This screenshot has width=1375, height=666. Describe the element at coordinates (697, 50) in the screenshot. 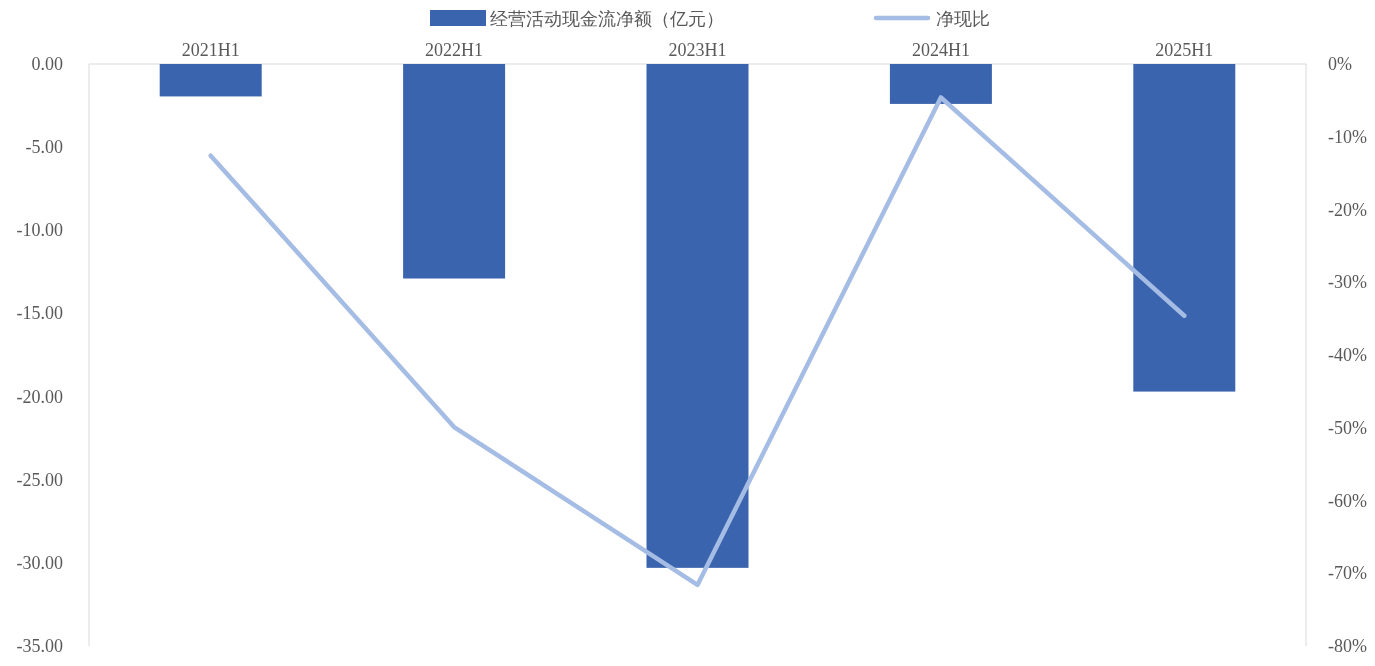

I see `x-tick-label: 2023H1` at that location.